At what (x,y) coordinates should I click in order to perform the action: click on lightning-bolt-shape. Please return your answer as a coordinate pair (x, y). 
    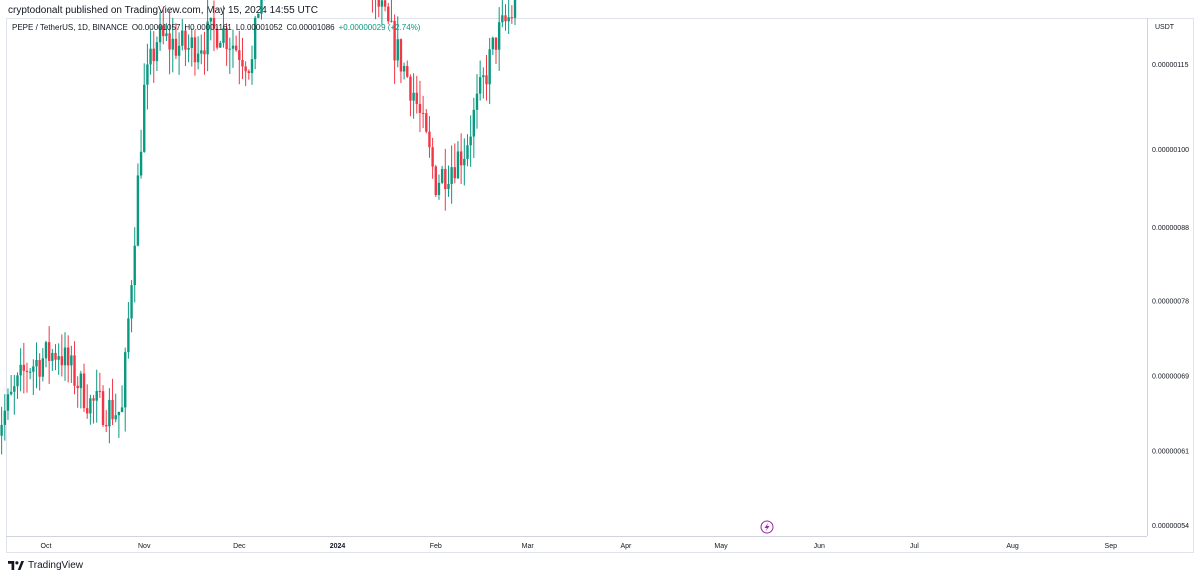
    Looking at the image, I should click on (767, 527).